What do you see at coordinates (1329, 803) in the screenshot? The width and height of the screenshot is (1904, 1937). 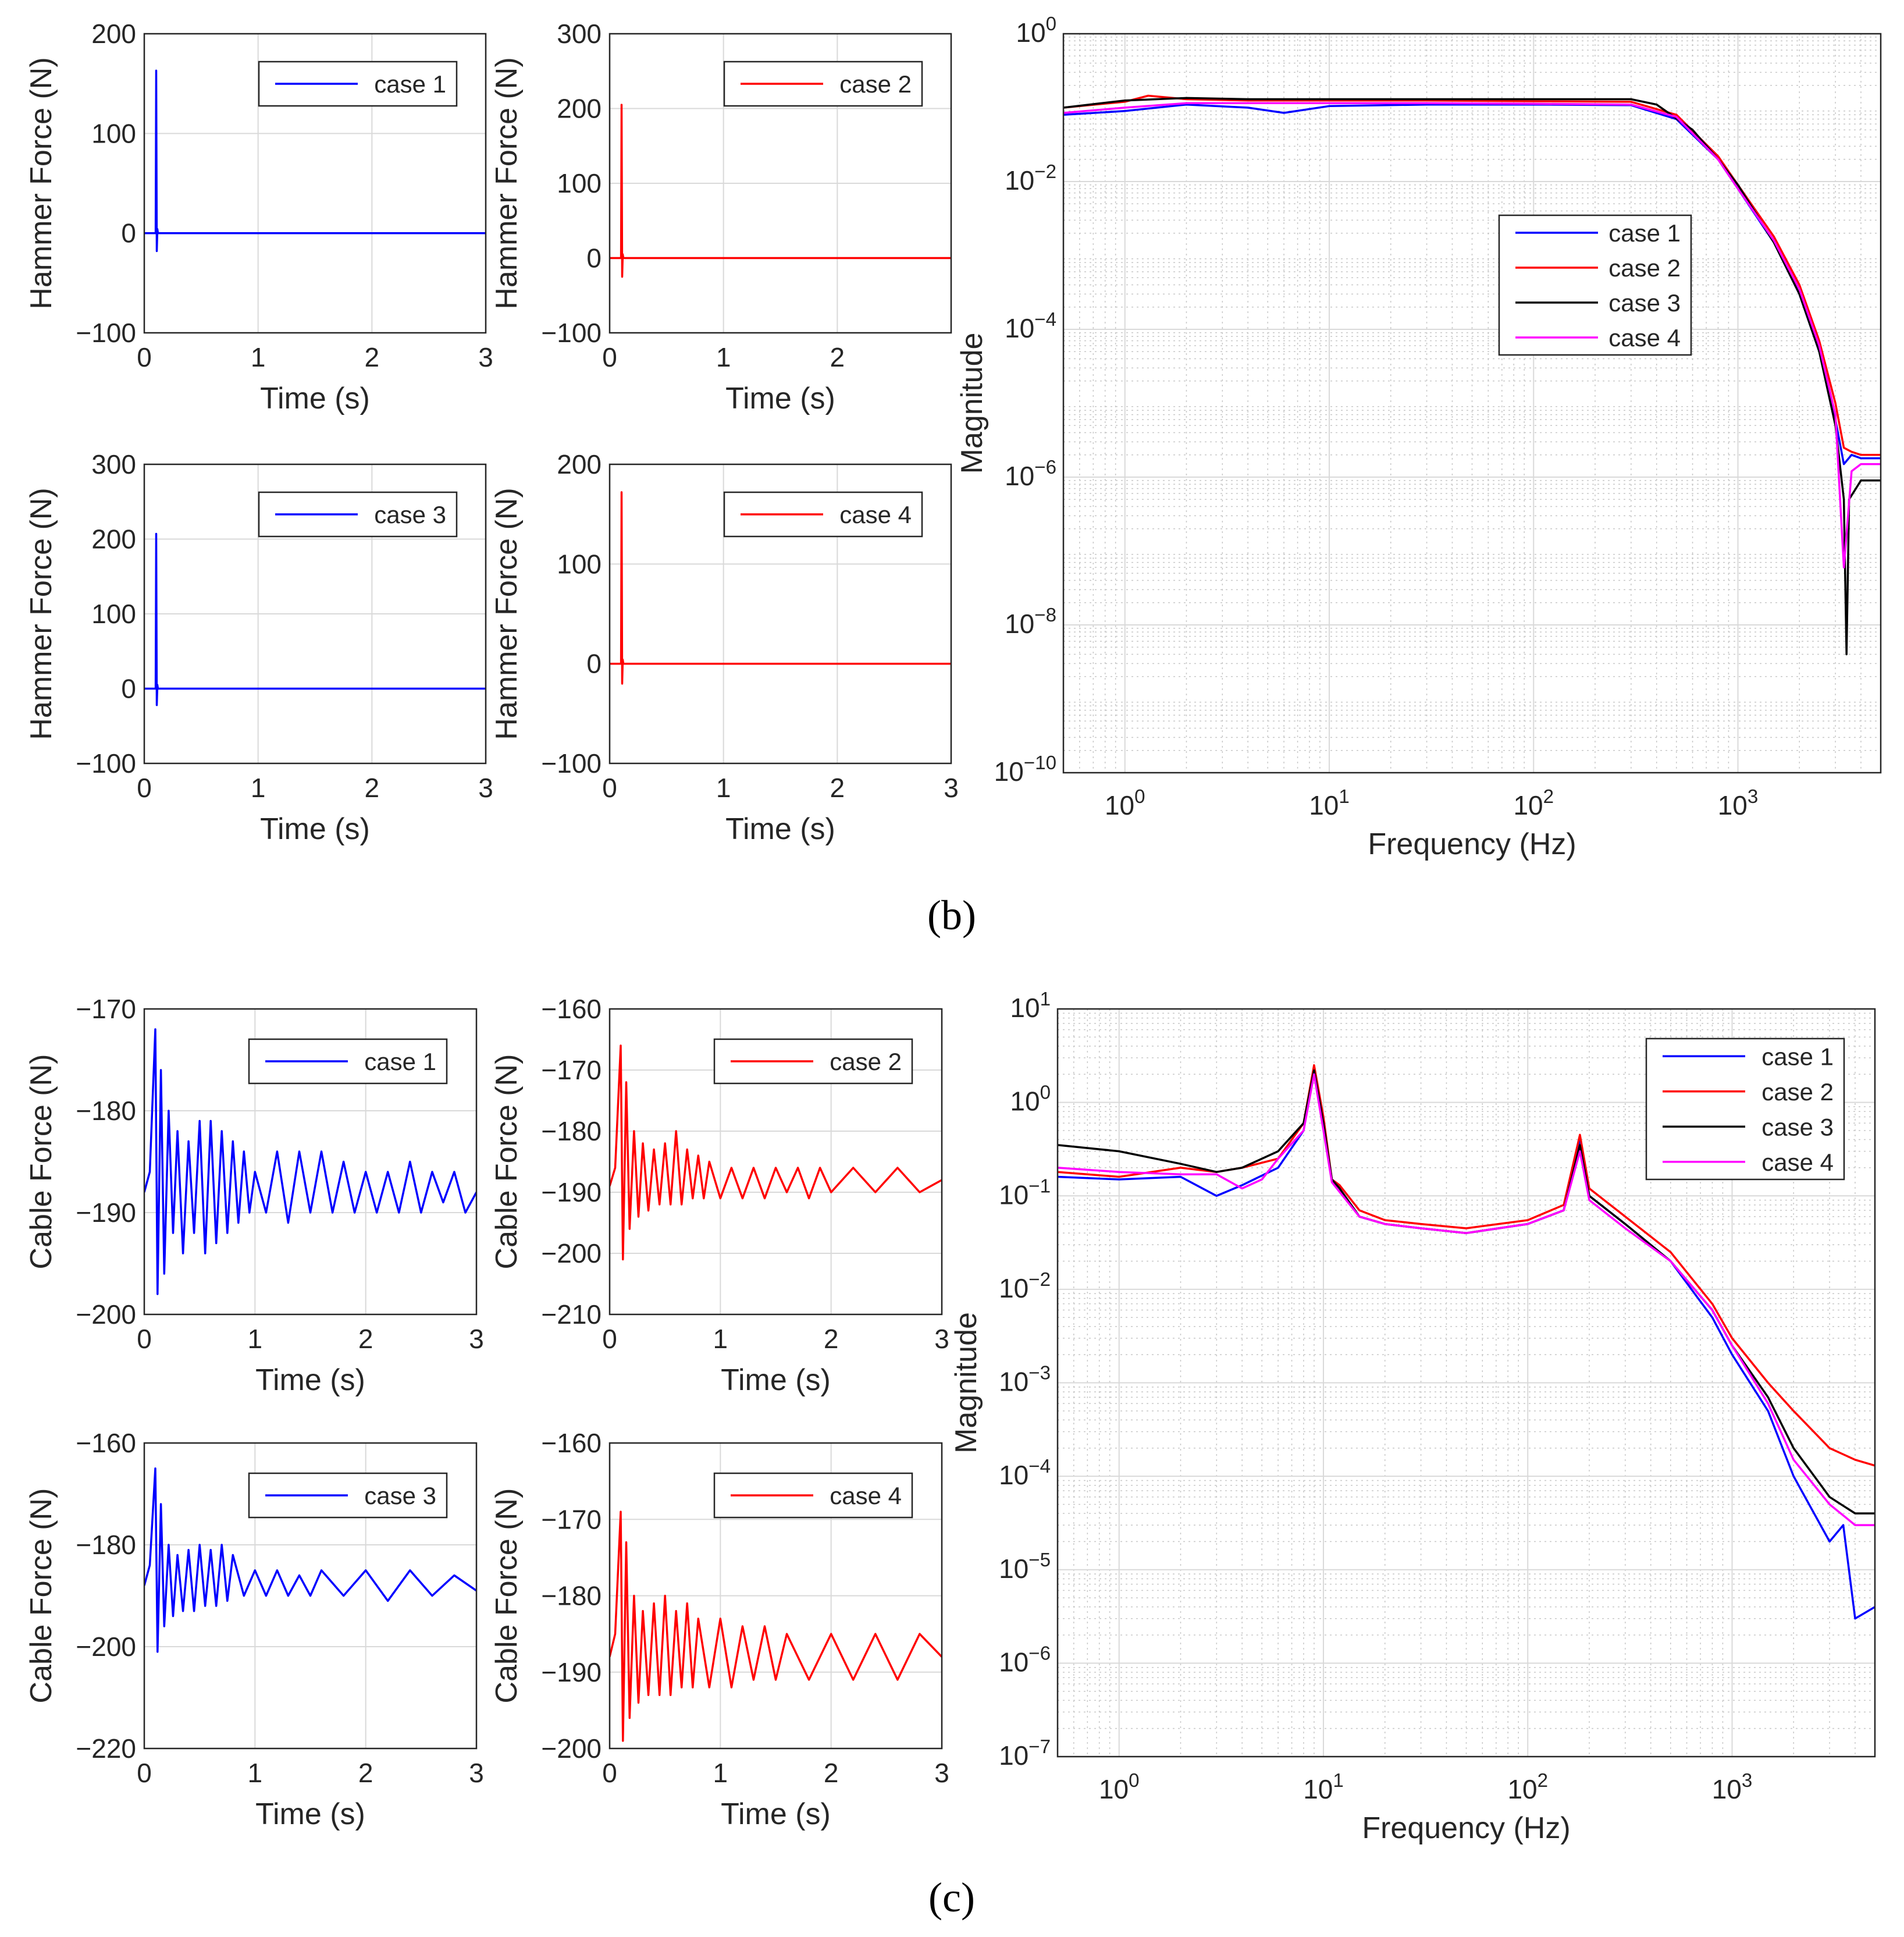 I see `x-tick-label: 10¹` at bounding box center [1329, 803].